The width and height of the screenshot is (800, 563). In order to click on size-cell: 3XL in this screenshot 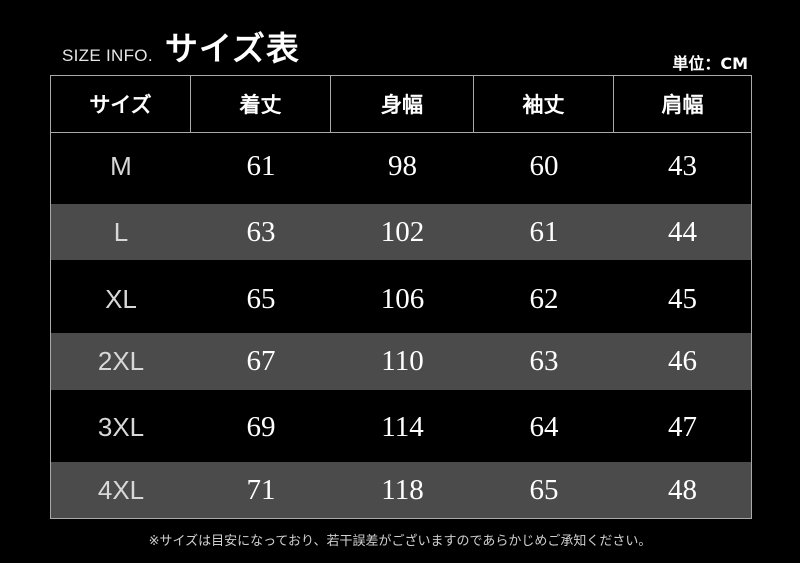, I will do `click(121, 426)`.